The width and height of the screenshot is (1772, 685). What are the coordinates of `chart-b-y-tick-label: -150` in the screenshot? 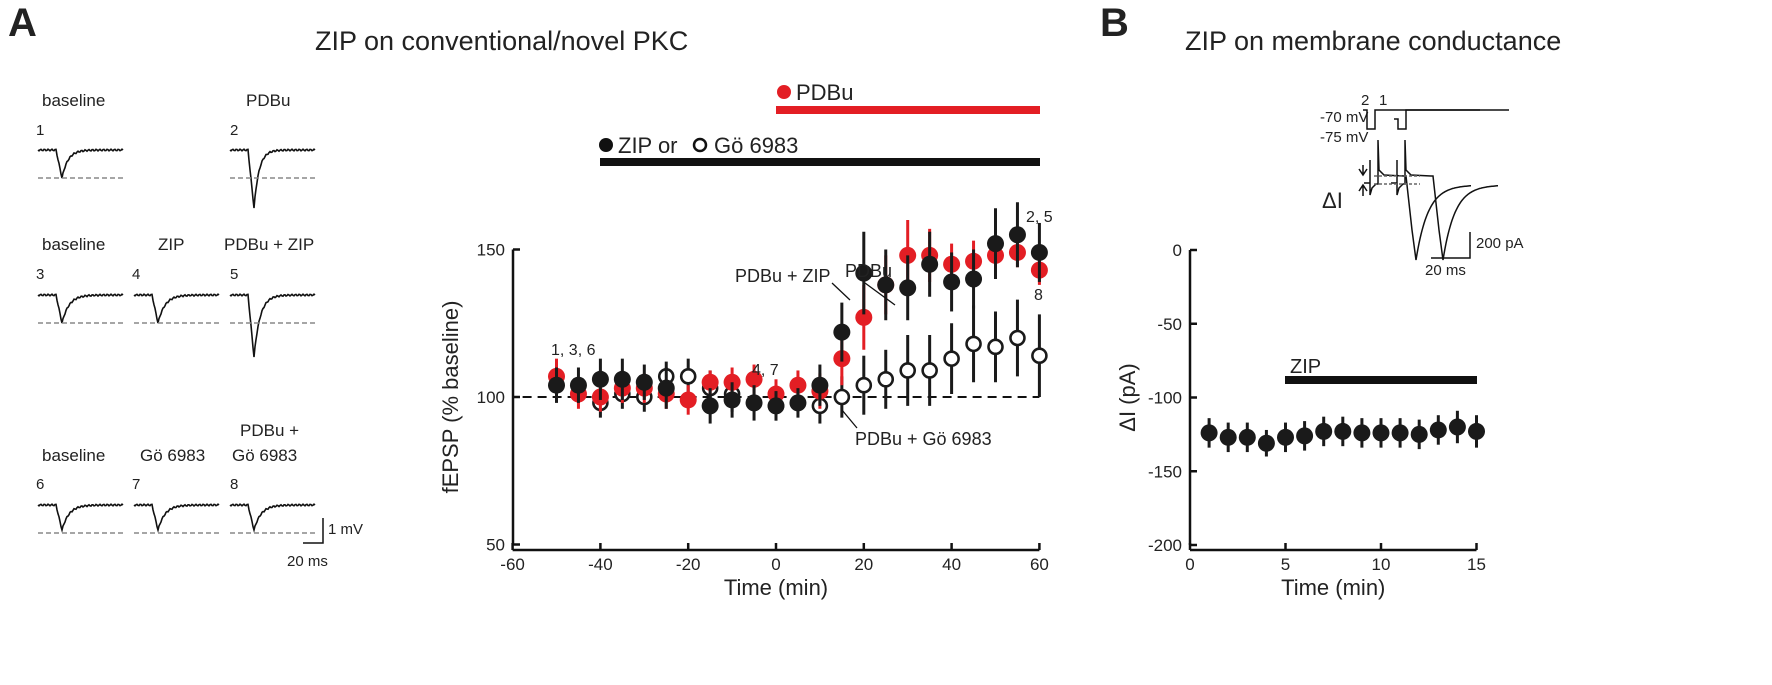 It's located at (1165, 471).